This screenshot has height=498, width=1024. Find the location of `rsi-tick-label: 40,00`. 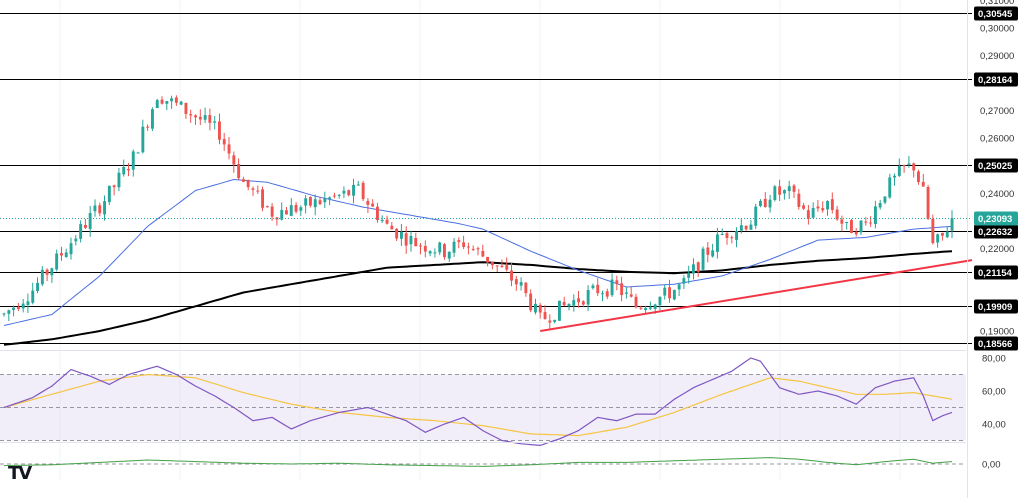

rsi-tick-label: 40,00 is located at coordinates (994, 425).